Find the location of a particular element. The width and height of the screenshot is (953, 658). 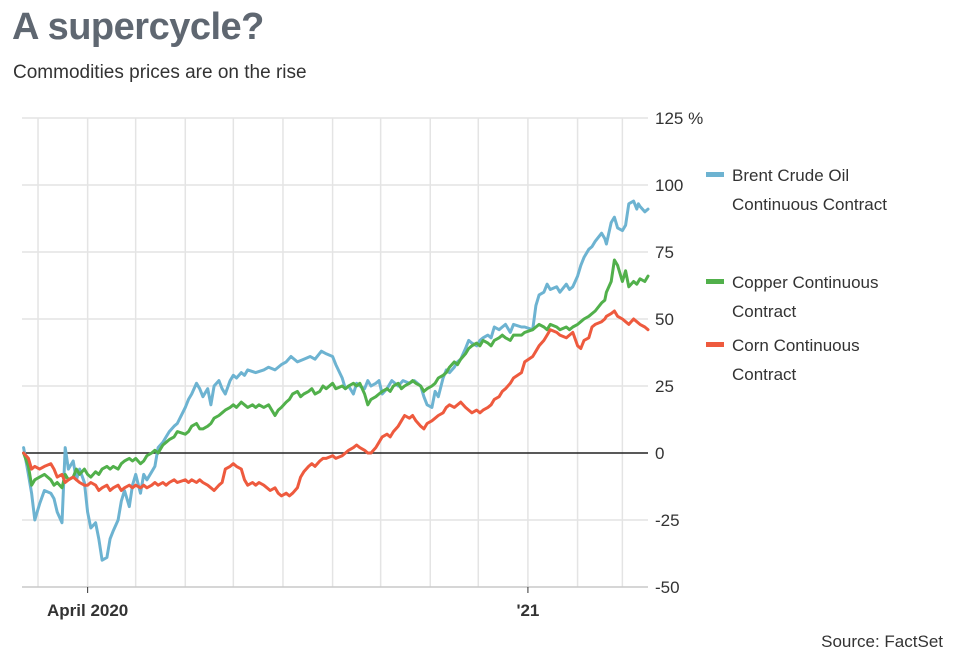

chart-title: A supercycle? is located at coordinates (138, 27).